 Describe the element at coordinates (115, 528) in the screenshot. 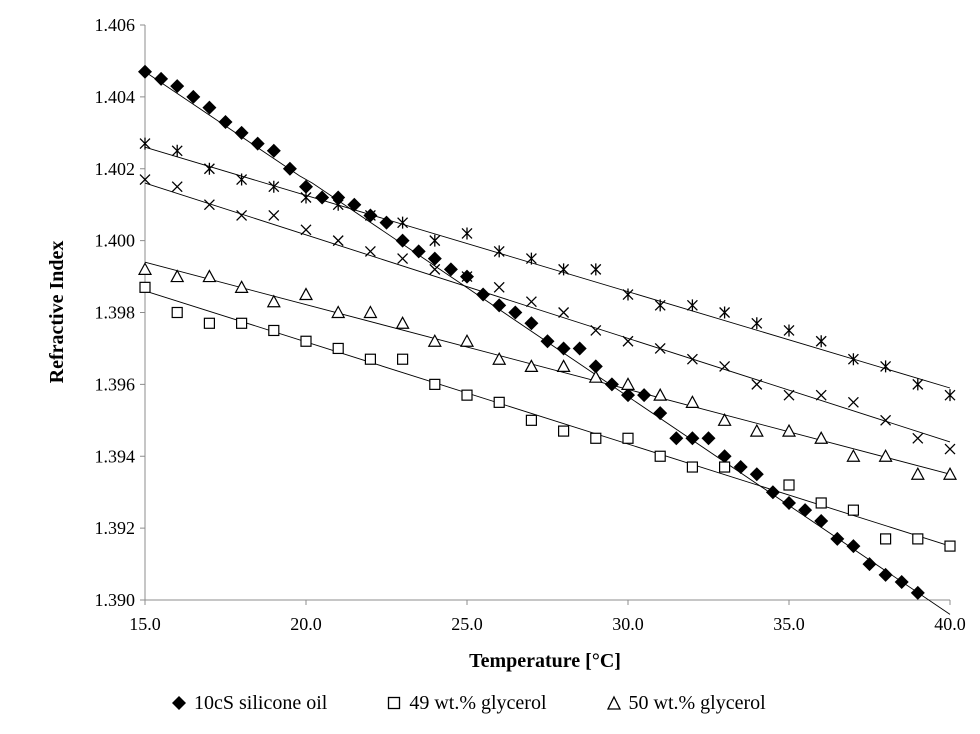

I see `y-tick-label: 1.392` at that location.